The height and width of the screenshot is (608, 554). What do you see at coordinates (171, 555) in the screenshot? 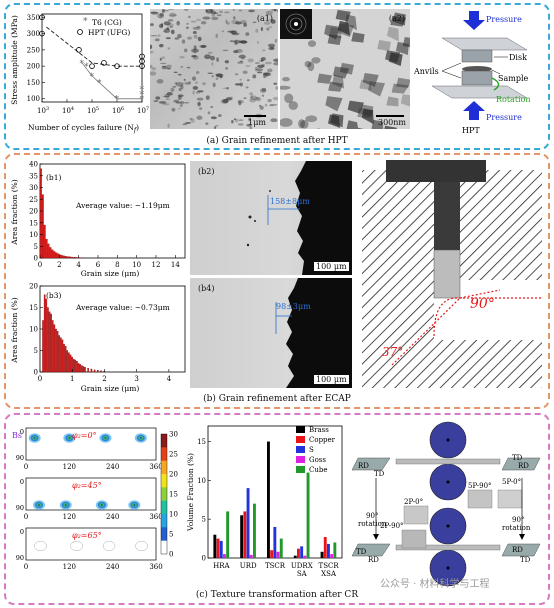
I see `colorbar-tick-label: 0` at bounding box center [171, 555].